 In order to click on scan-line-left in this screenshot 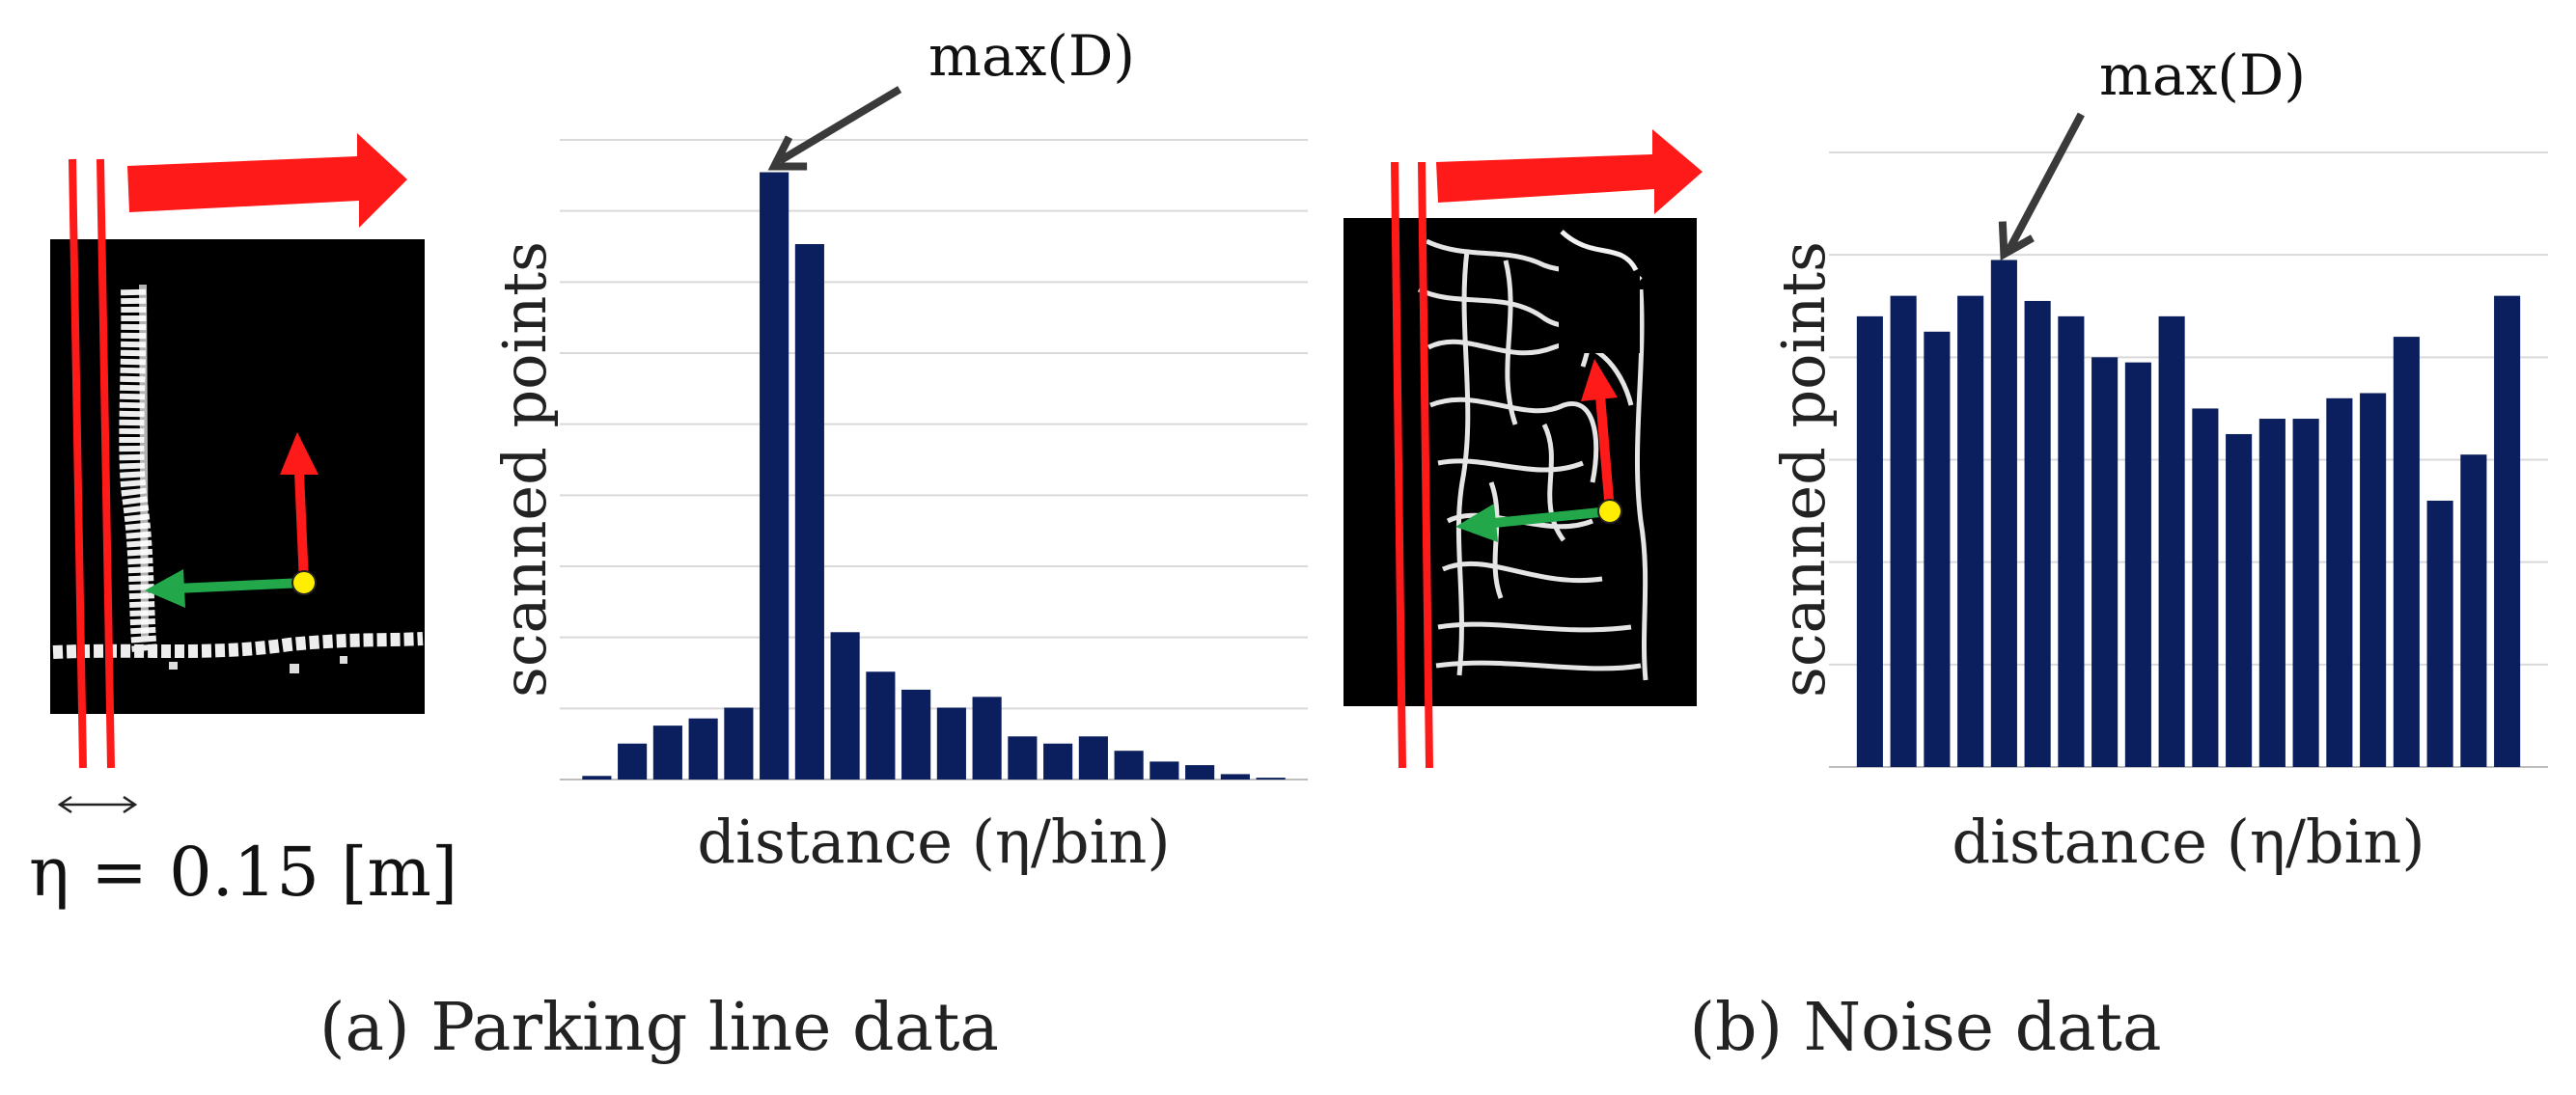, I will do `click(78, 463)`.